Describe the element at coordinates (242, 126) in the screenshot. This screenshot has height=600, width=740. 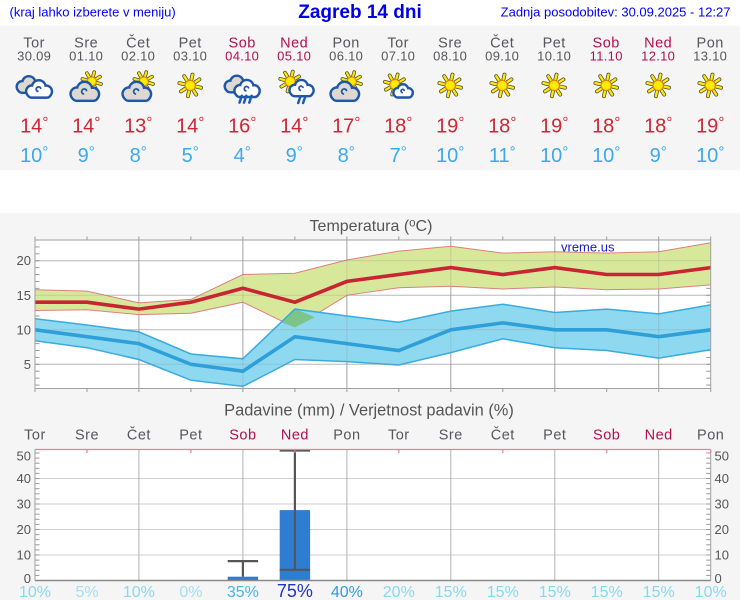
I see `svg-text: 16°` at that location.